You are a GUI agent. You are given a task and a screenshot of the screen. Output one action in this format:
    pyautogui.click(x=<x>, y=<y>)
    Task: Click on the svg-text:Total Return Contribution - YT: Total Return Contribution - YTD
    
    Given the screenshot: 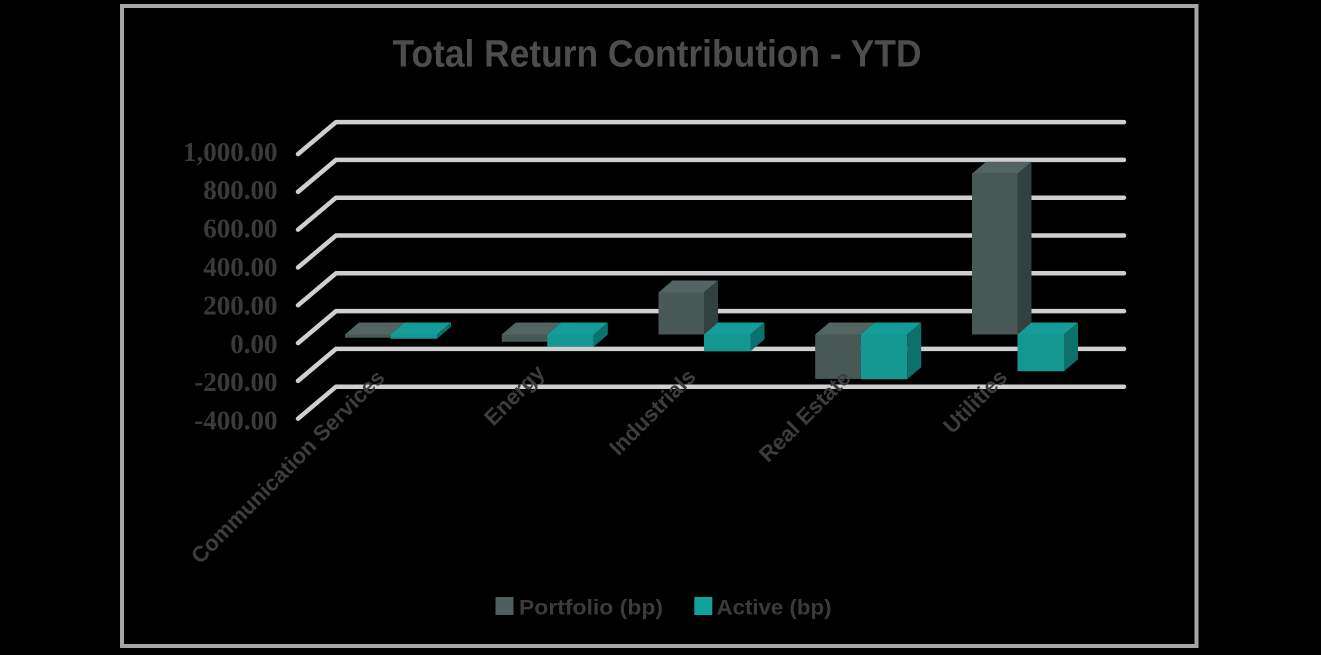 What is the action you would take?
    pyautogui.click(x=657, y=55)
    